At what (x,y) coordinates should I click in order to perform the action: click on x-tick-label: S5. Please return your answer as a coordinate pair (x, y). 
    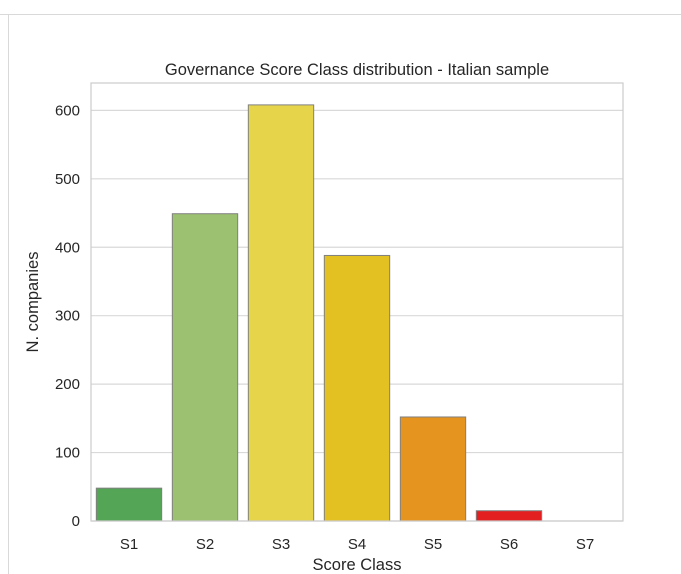
    Looking at the image, I should click on (433, 544).